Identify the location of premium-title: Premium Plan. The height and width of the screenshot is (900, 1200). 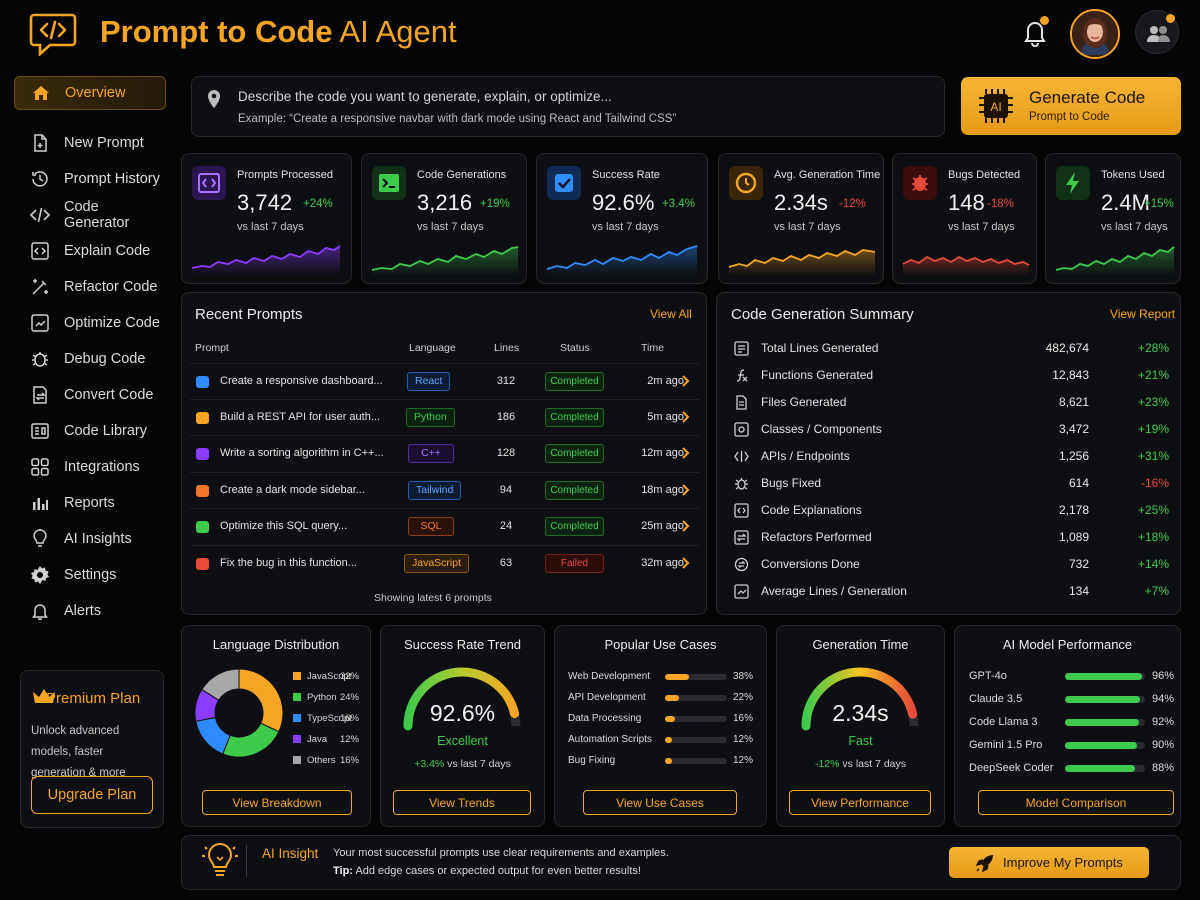
(93, 698).